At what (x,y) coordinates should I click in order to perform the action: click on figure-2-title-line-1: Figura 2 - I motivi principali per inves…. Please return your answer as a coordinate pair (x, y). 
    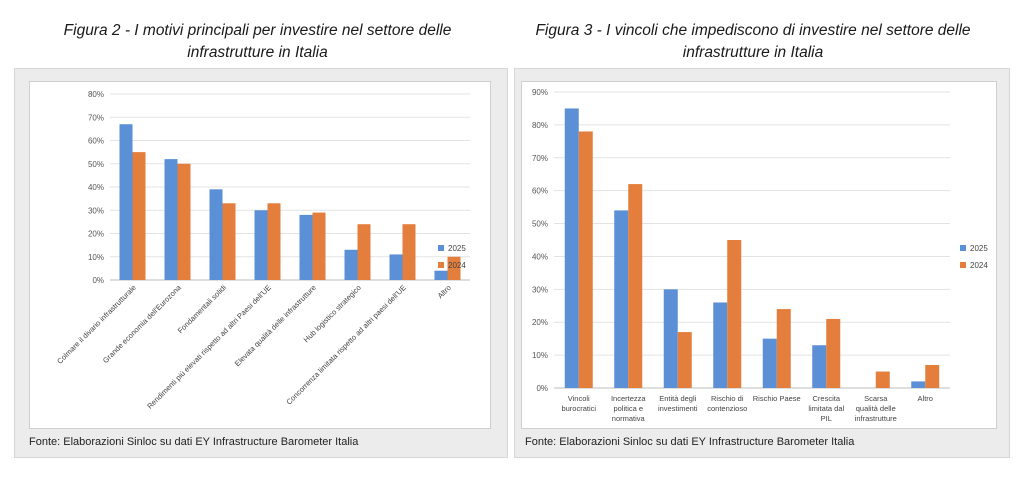
    Looking at the image, I should click on (257, 30).